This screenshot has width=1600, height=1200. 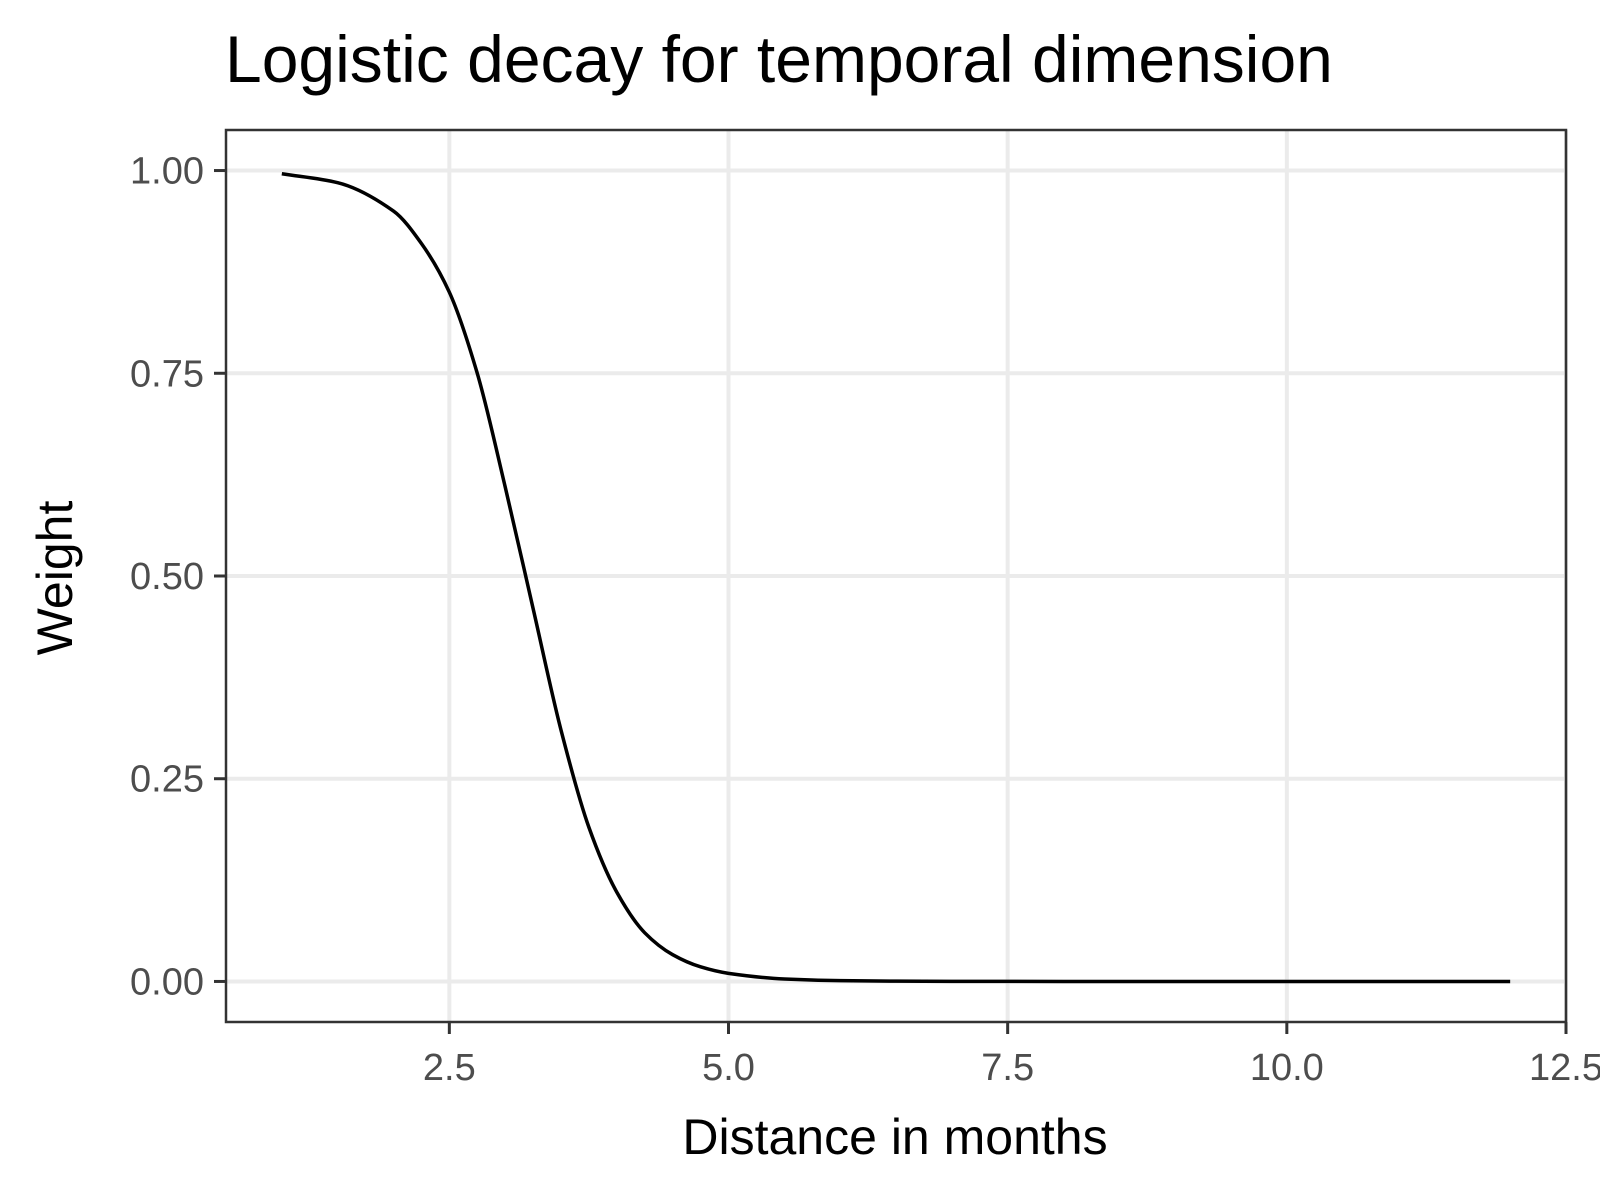 I want to click on x-tick-label: 5.0, so click(x=728, y=1068).